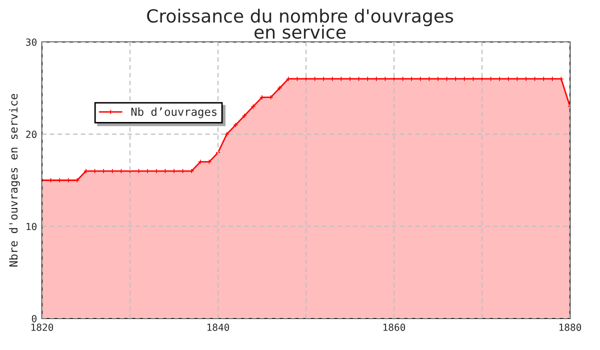  Describe the element at coordinates (14, 180) in the screenshot. I see `y-axis-title: Nbre d'ouvrages en service` at that location.